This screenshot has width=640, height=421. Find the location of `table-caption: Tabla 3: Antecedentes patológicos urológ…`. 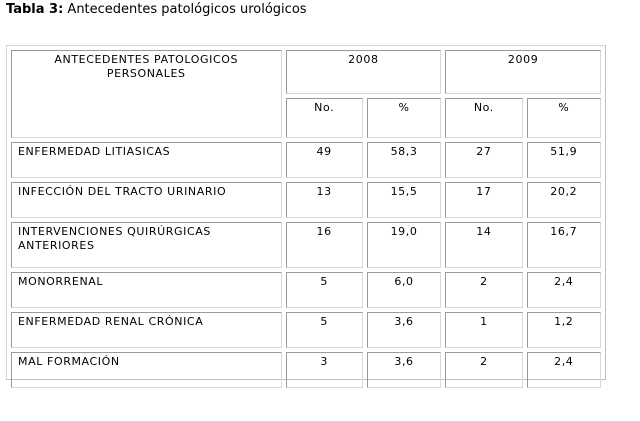

table-caption: Tabla 3: Antecedentes patológicos urológ… is located at coordinates (156, 10).